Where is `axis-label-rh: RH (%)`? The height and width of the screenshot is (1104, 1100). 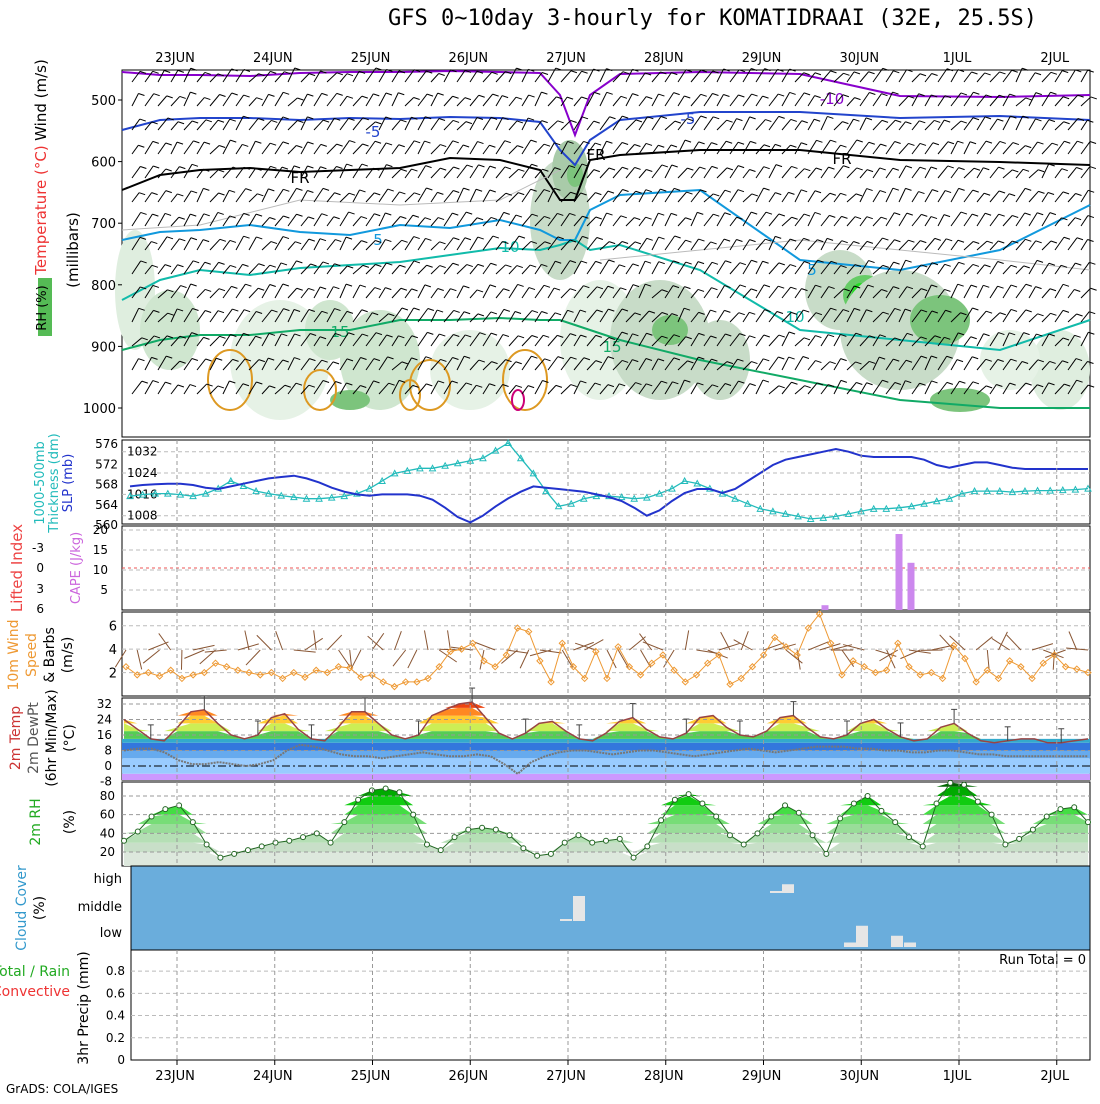
axis-label-rh: RH (%) is located at coordinates (42, 307).